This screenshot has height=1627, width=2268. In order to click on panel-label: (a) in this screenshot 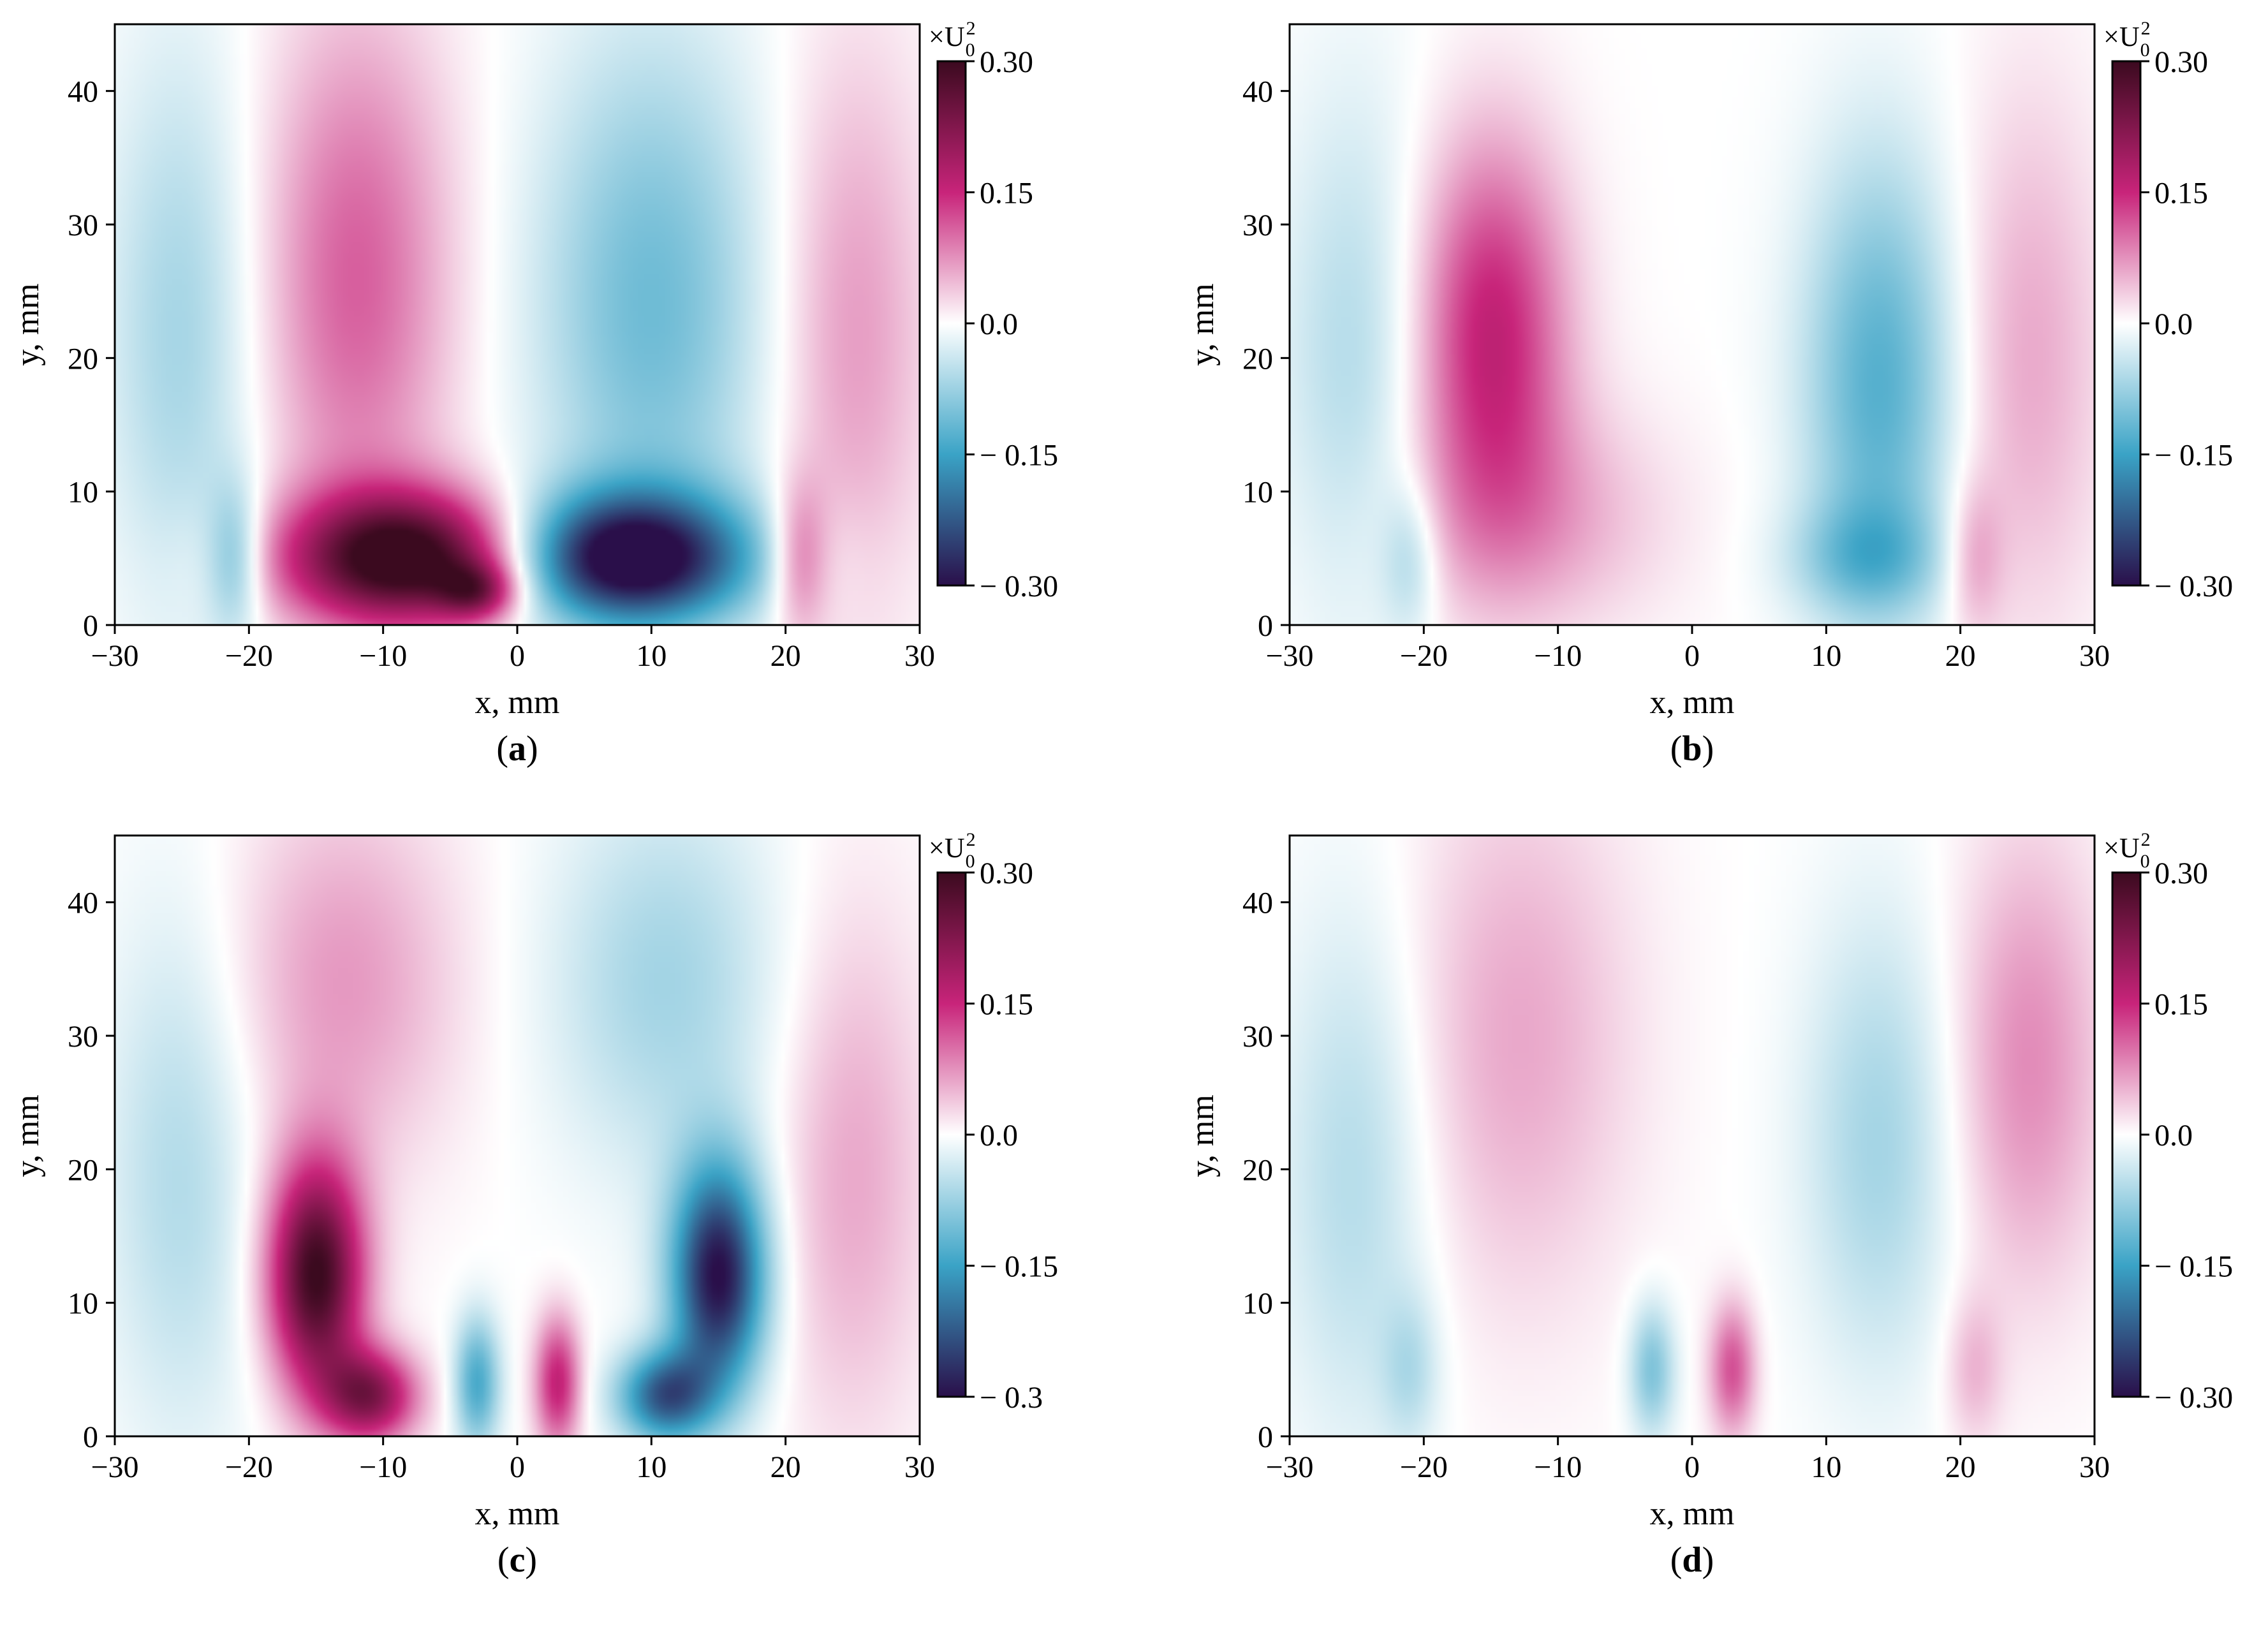, I will do `click(517, 749)`.